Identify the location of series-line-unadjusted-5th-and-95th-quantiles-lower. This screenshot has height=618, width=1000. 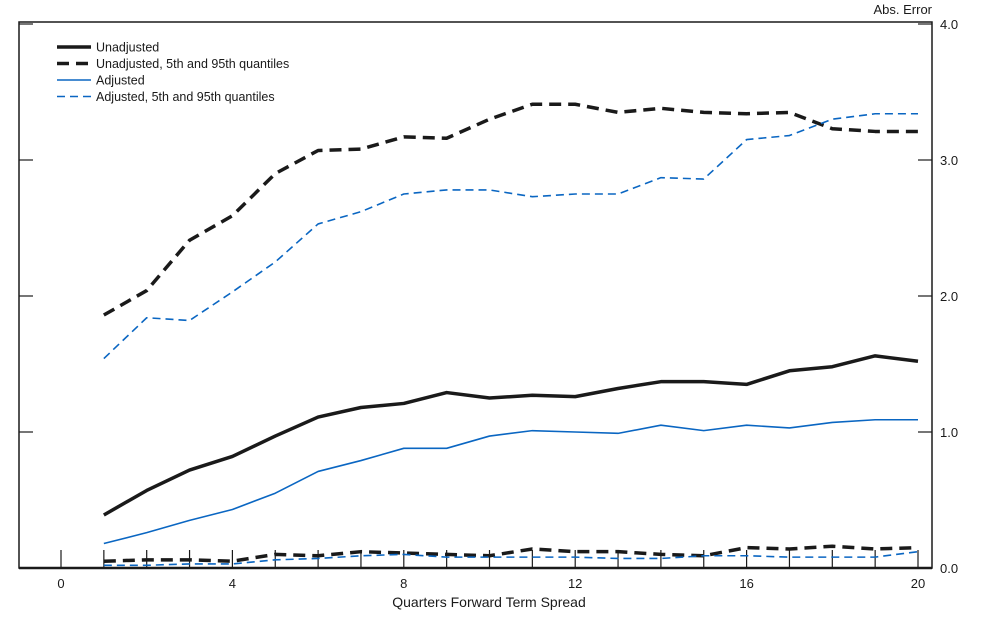
(511, 553).